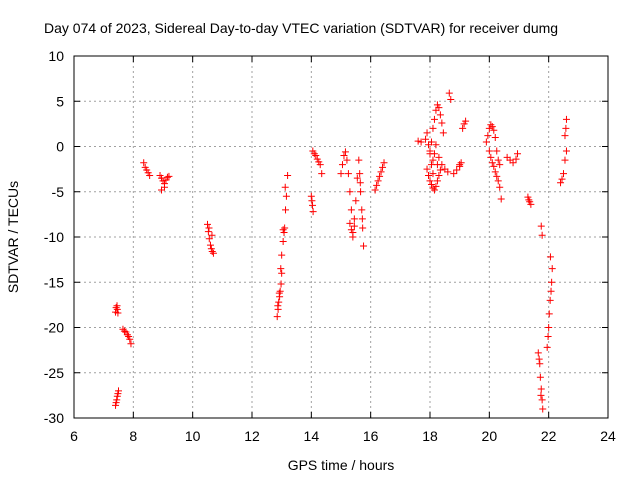 This screenshot has height=480, width=640. I want to click on y-tick-label: 0, so click(60, 147).